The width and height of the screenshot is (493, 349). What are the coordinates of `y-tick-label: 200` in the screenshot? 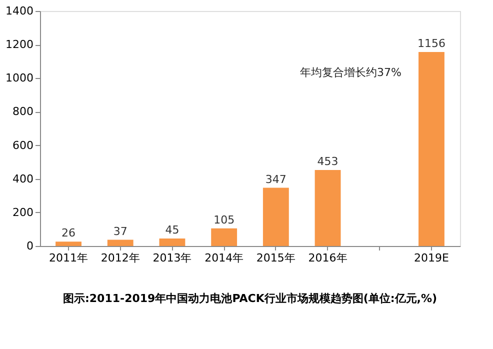 It's located at (23, 212).